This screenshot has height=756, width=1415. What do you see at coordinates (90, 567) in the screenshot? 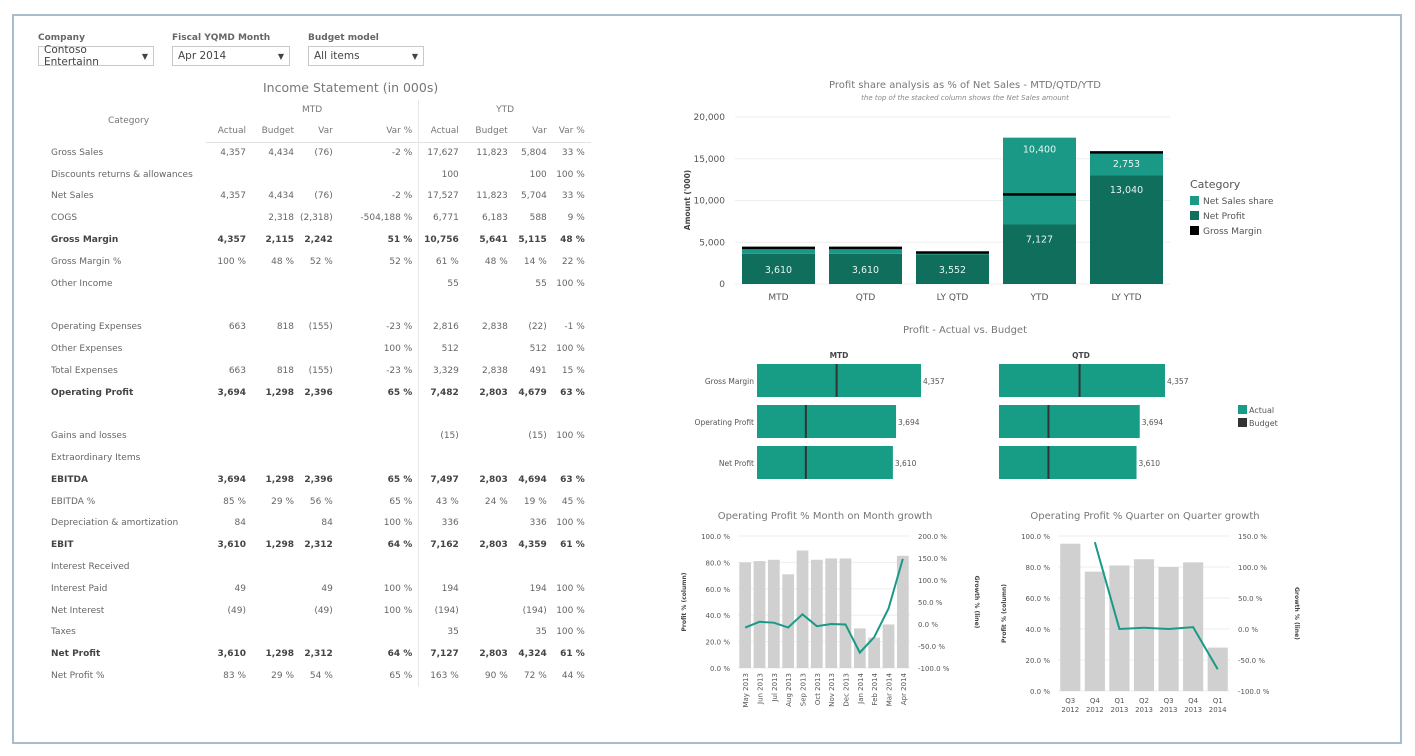
I see `row-label: Interest Received` at bounding box center [90, 567].